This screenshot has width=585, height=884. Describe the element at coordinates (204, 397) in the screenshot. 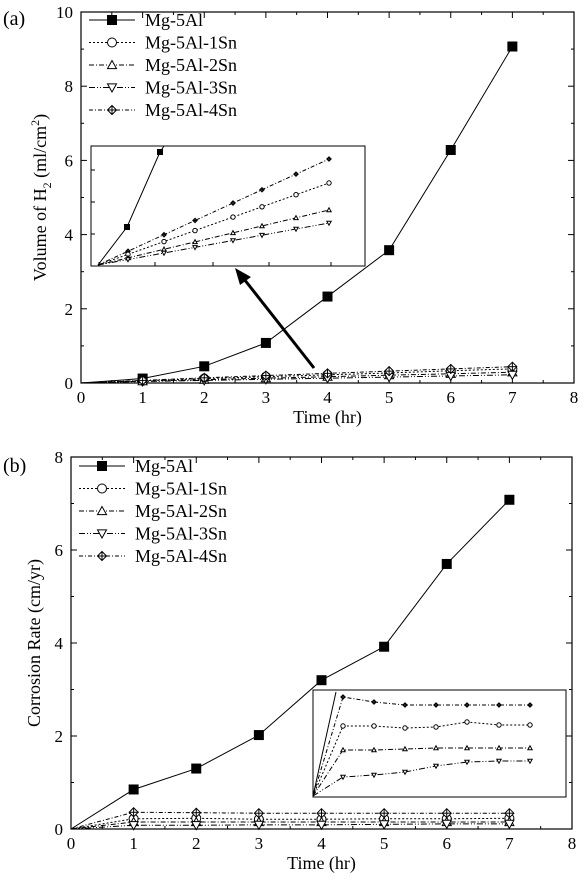

I see `x-tick-label: 2` at that location.